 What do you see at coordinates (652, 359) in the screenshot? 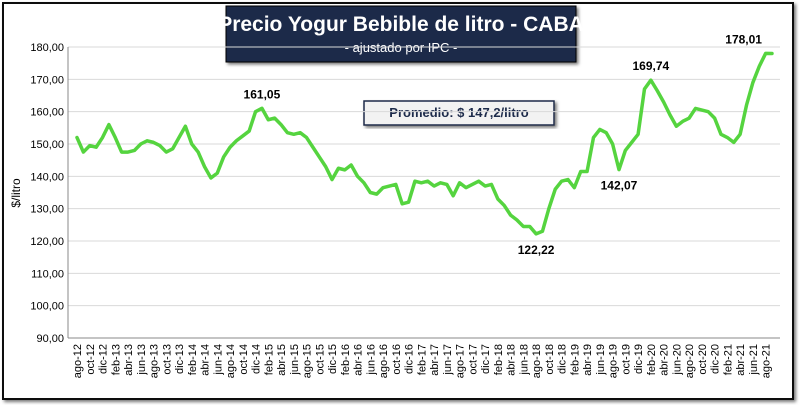
I see `x-tick-label: feb-20` at bounding box center [652, 359].